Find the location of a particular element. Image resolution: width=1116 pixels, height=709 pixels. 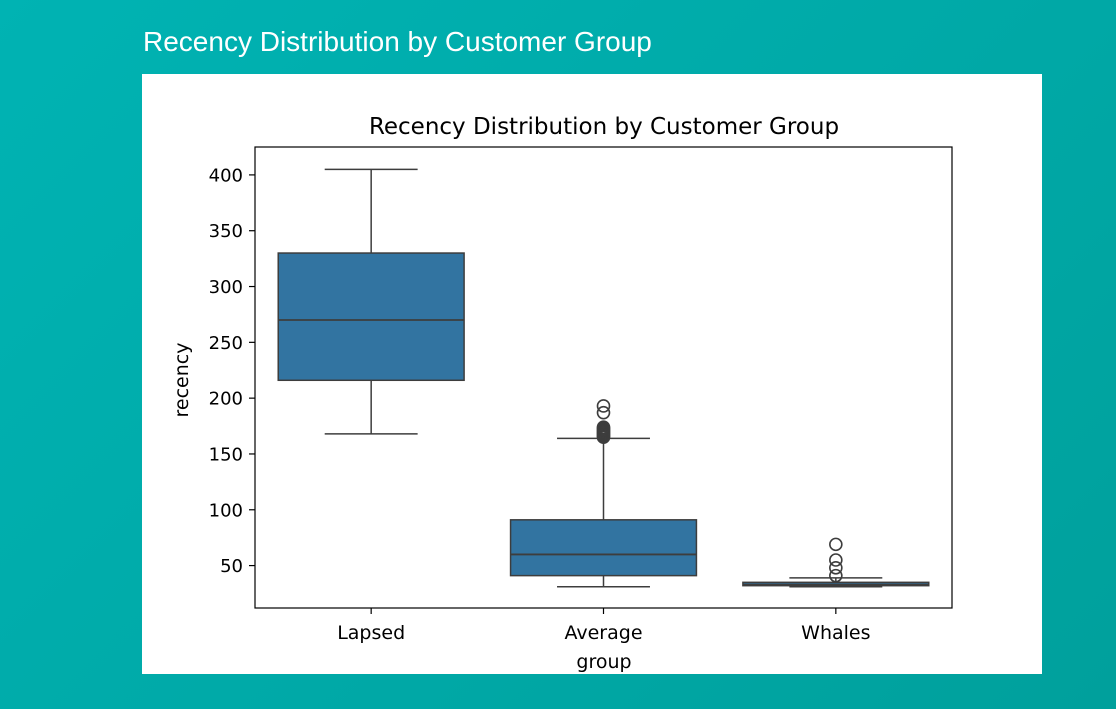

y-tick-label: 250 is located at coordinates (226, 343).